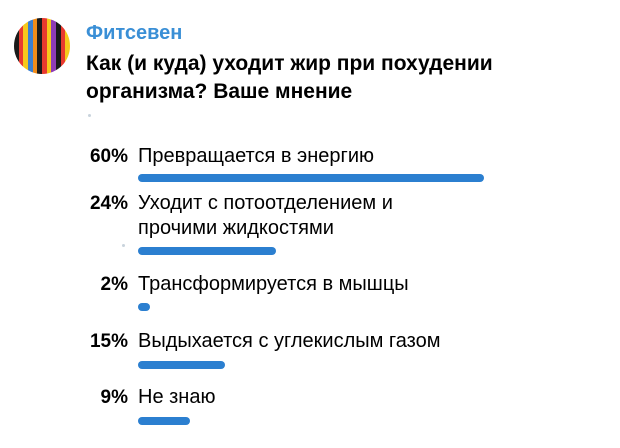 The height and width of the screenshot is (448, 620). I want to click on option-label: Выдыхается с углекислым газом, so click(289, 341).